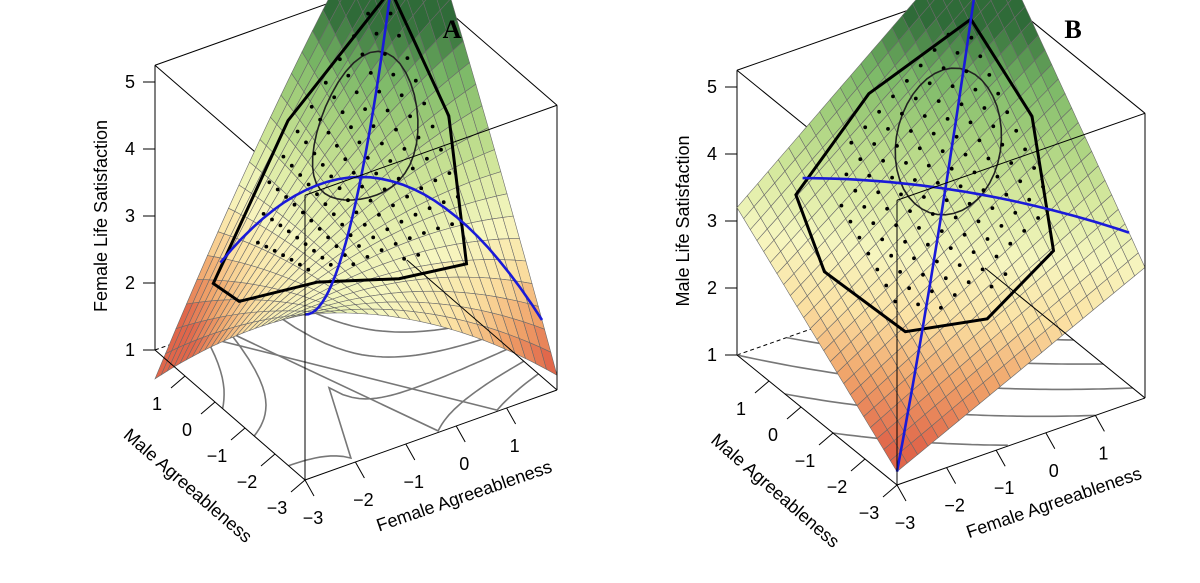  What do you see at coordinates (1054, 471) in the screenshot?
I see `x-tick-label: 0` at bounding box center [1054, 471].